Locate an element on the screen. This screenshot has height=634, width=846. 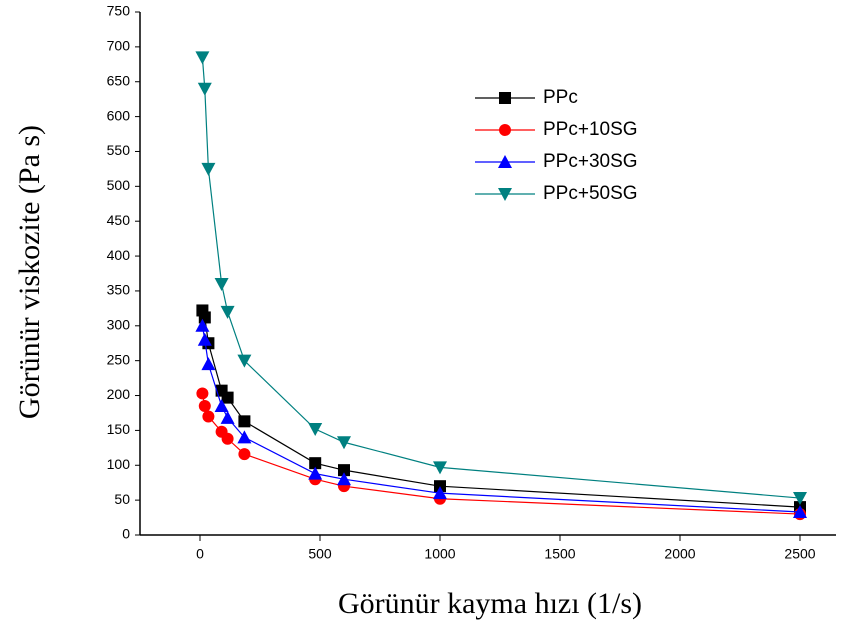
x-axis-title: Görünür kayma hızı (1/s) is located at coordinates (490, 603).